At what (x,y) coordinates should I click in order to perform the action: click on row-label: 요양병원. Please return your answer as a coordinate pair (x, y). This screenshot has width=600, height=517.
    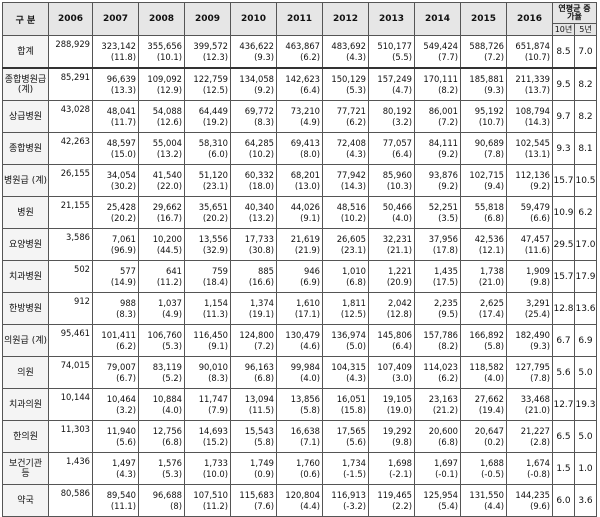
    Looking at the image, I should click on (25, 244).